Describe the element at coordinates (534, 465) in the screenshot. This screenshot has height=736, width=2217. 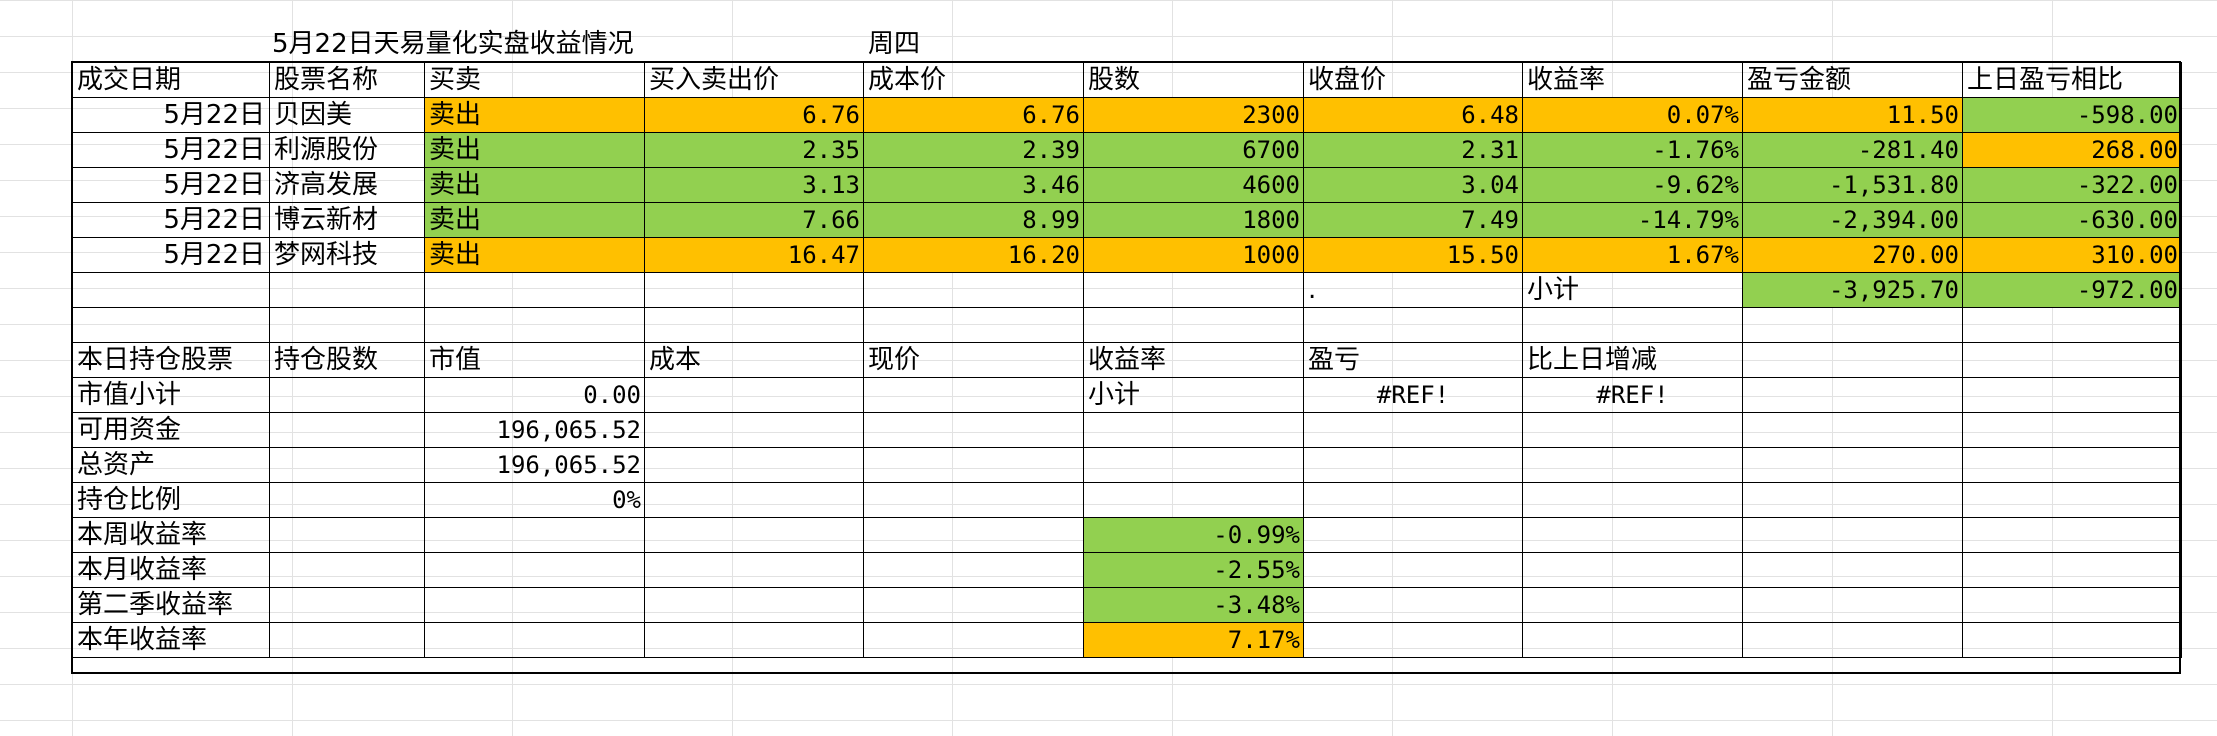
I see `assets-cell: 196,065.52` at that location.